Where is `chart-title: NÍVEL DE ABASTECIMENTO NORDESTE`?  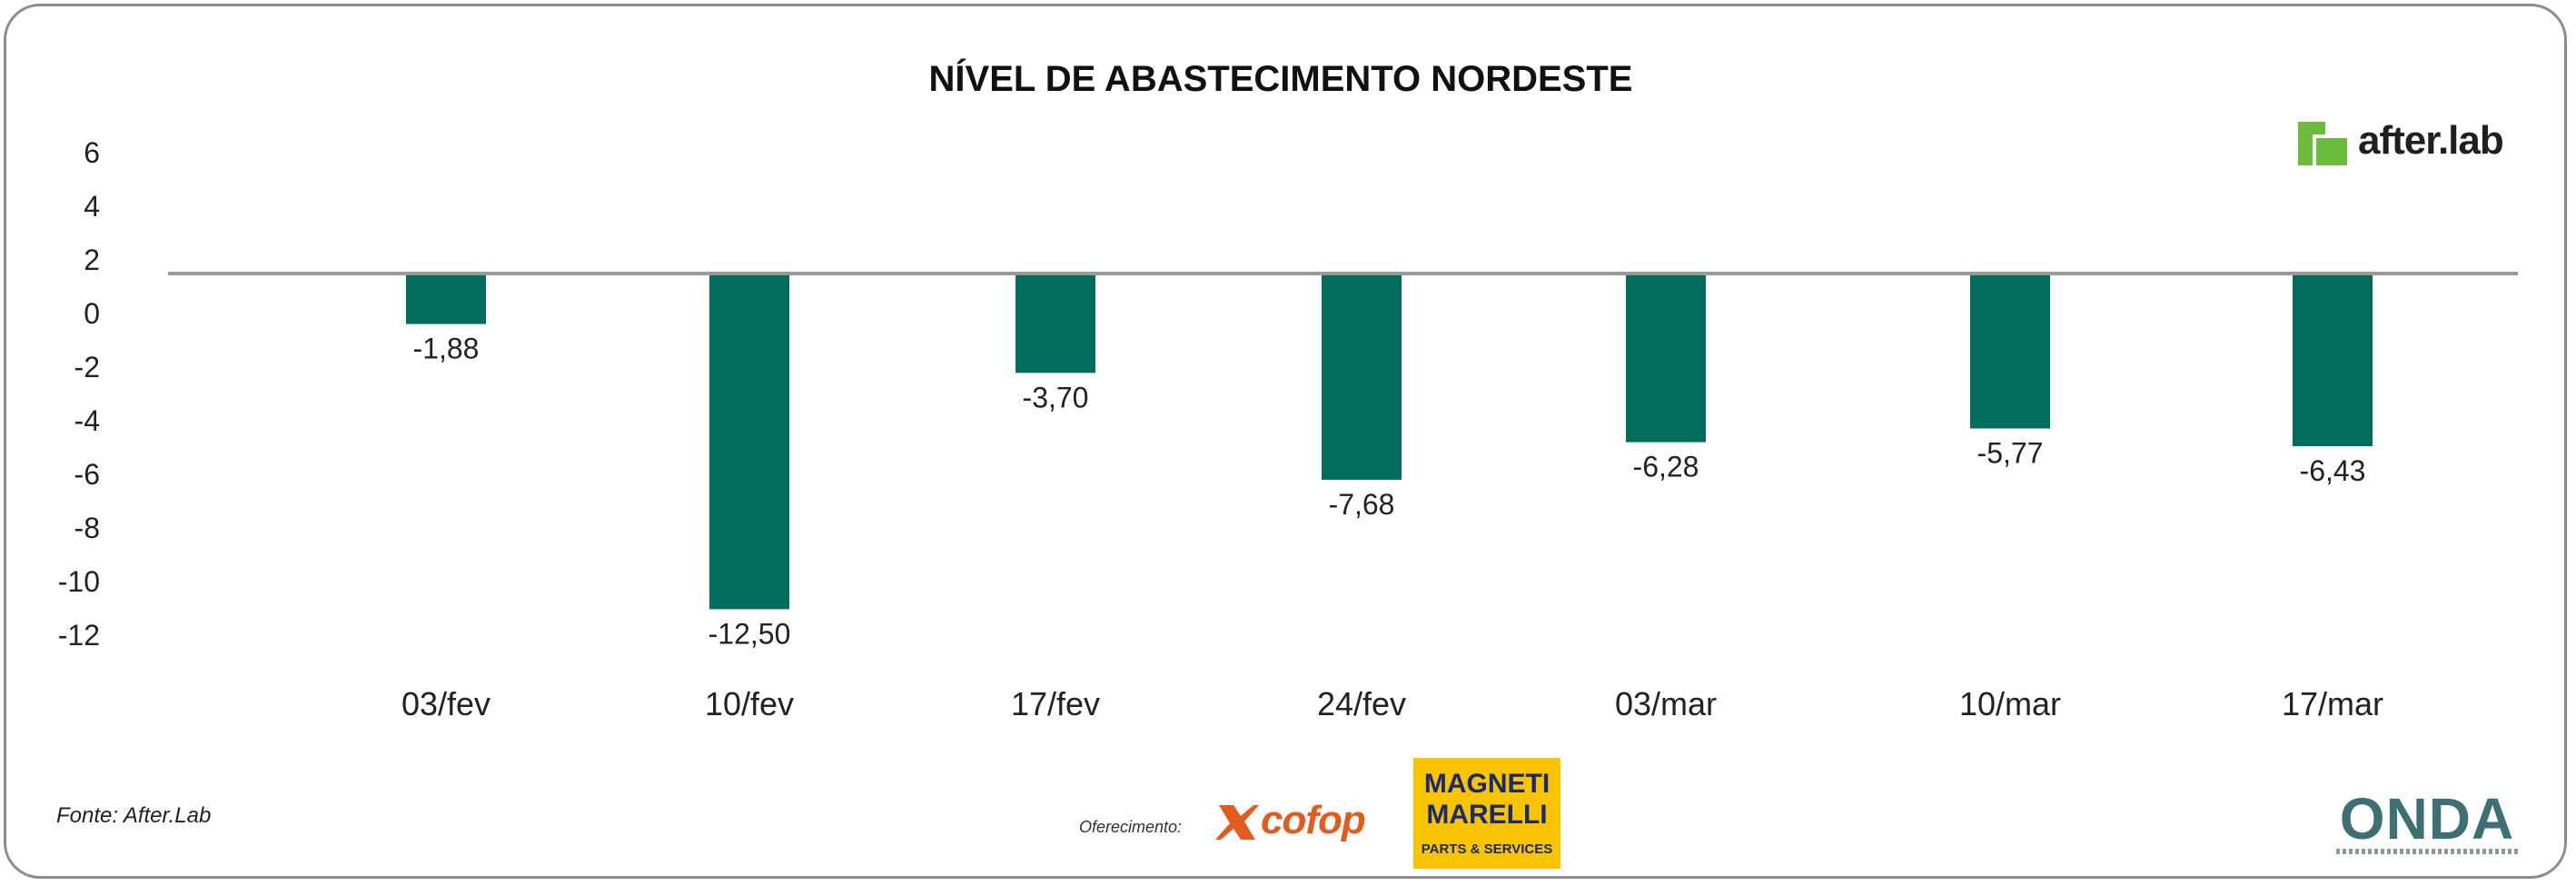 chart-title: NÍVEL DE ABASTECIMENTO NORDESTE is located at coordinates (1281, 78).